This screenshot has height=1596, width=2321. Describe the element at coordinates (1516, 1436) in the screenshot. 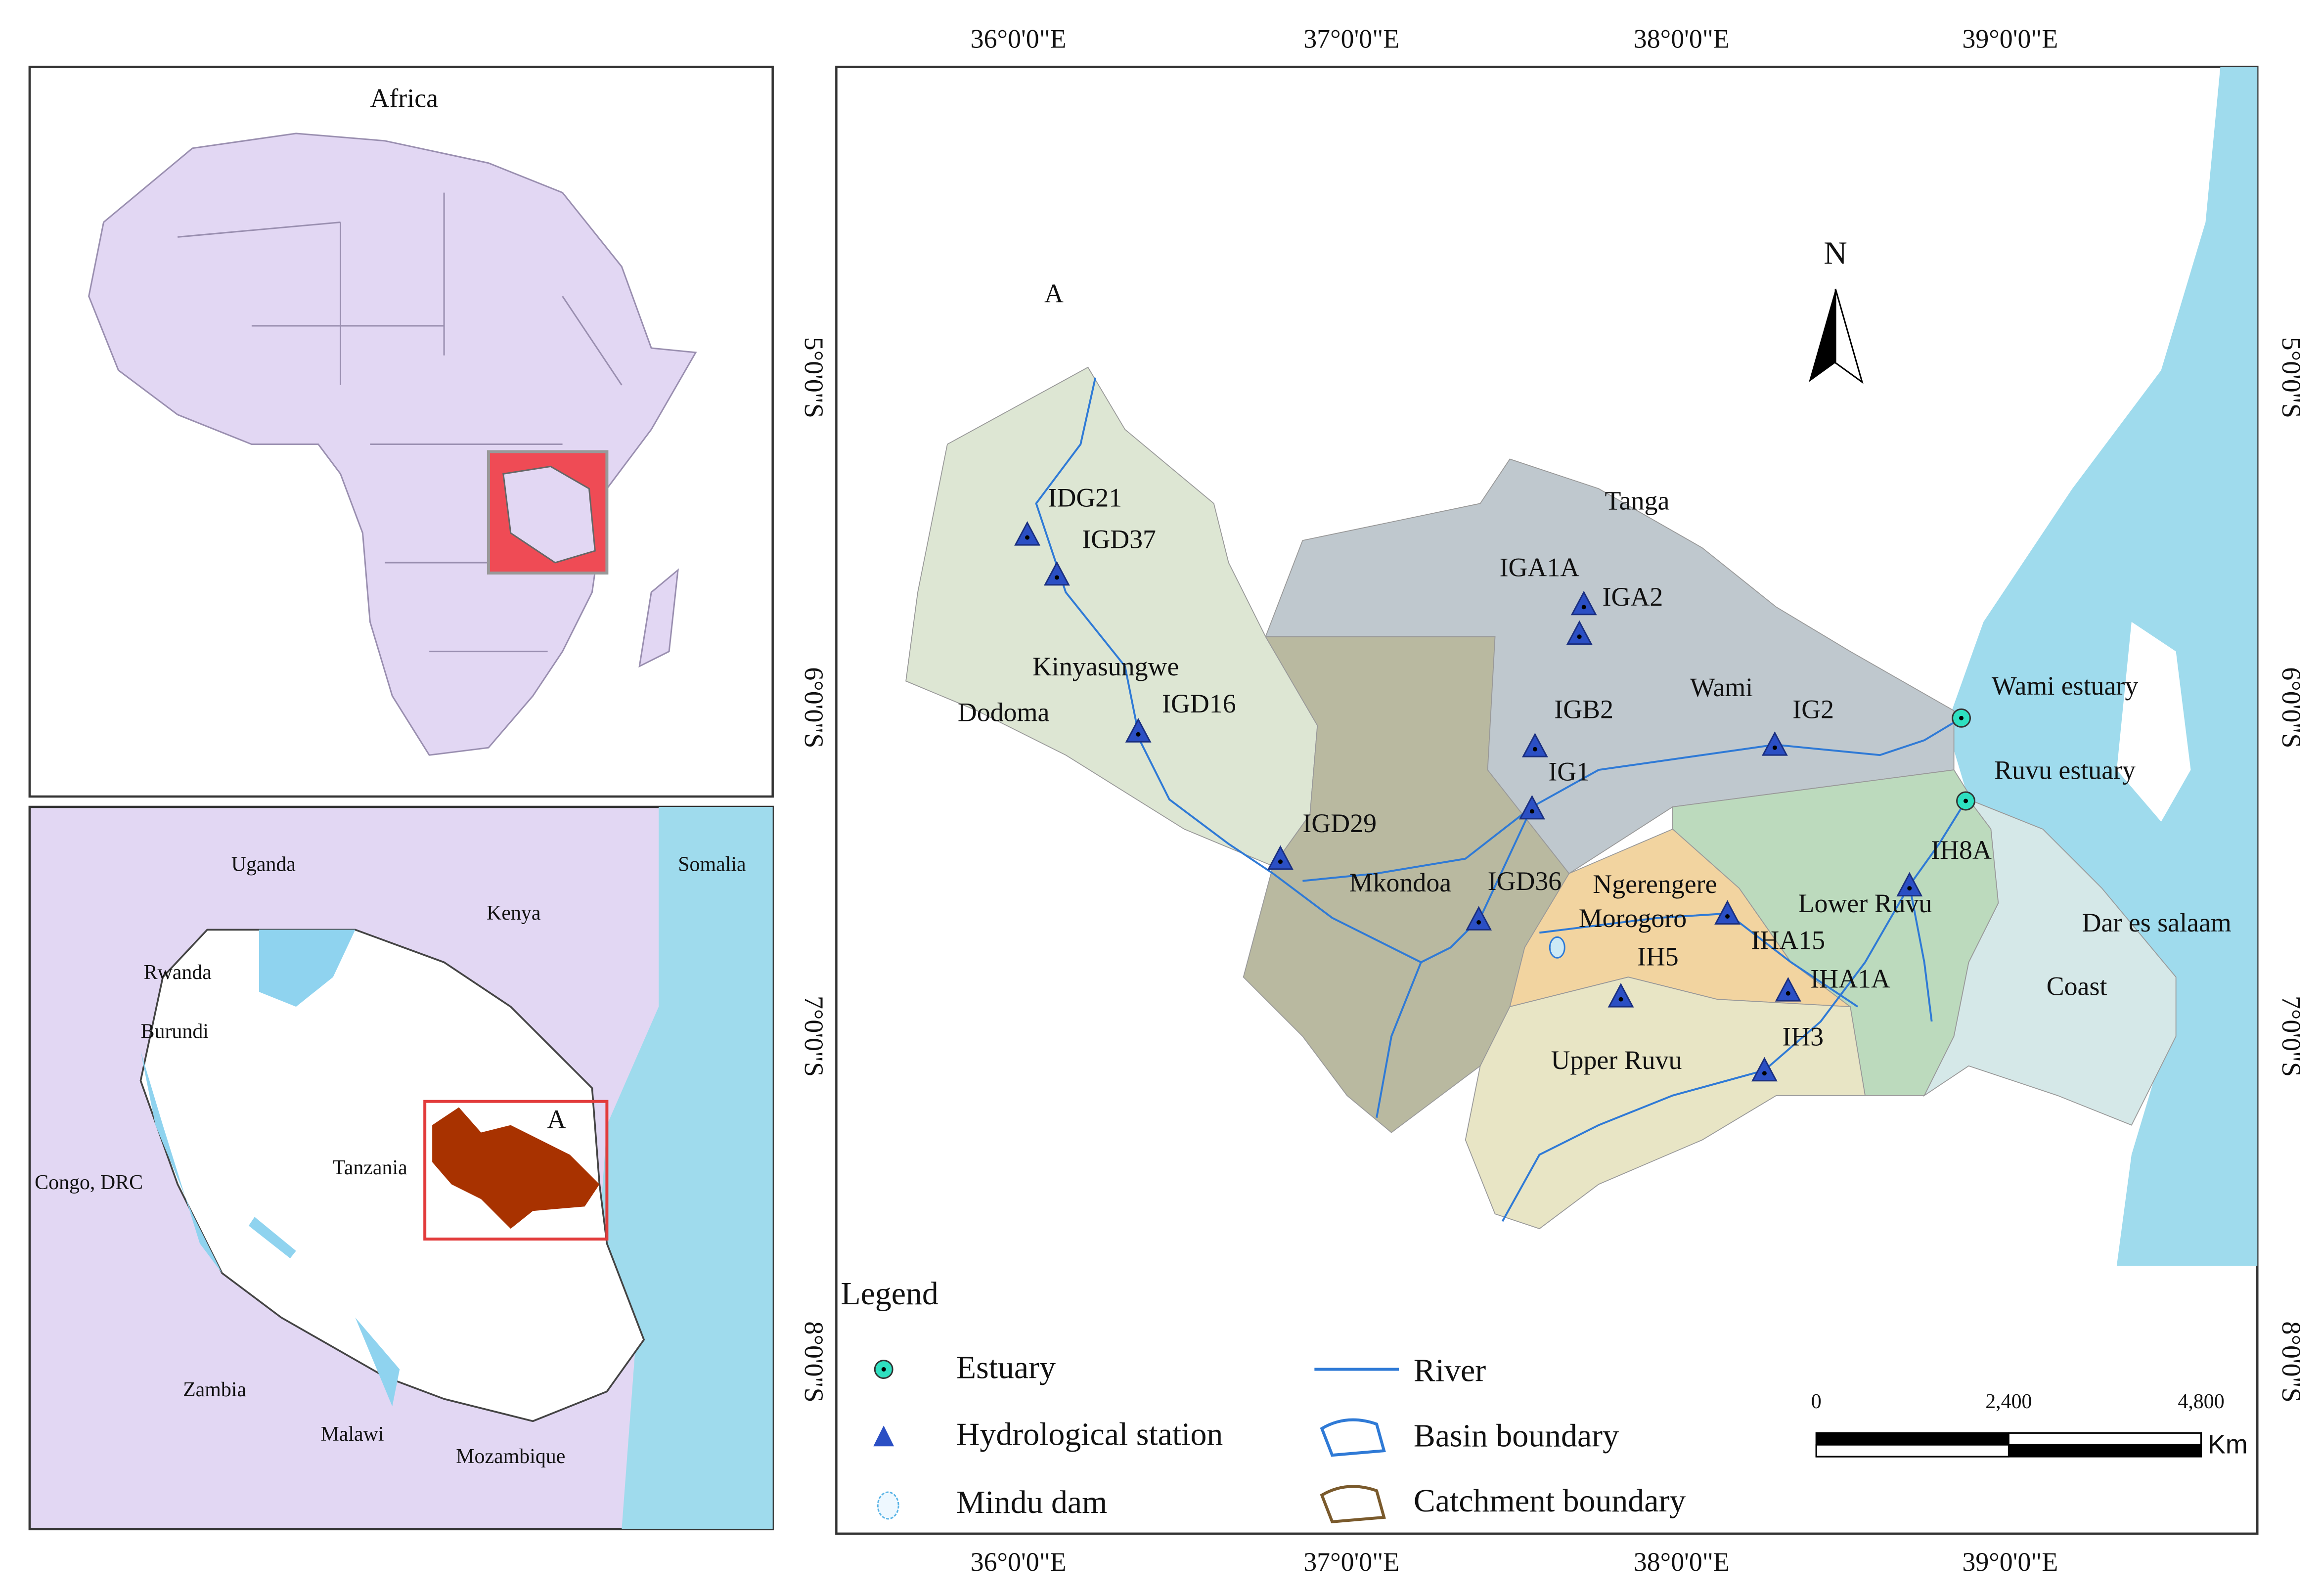

I see `legend-label: Basin boundary` at that location.